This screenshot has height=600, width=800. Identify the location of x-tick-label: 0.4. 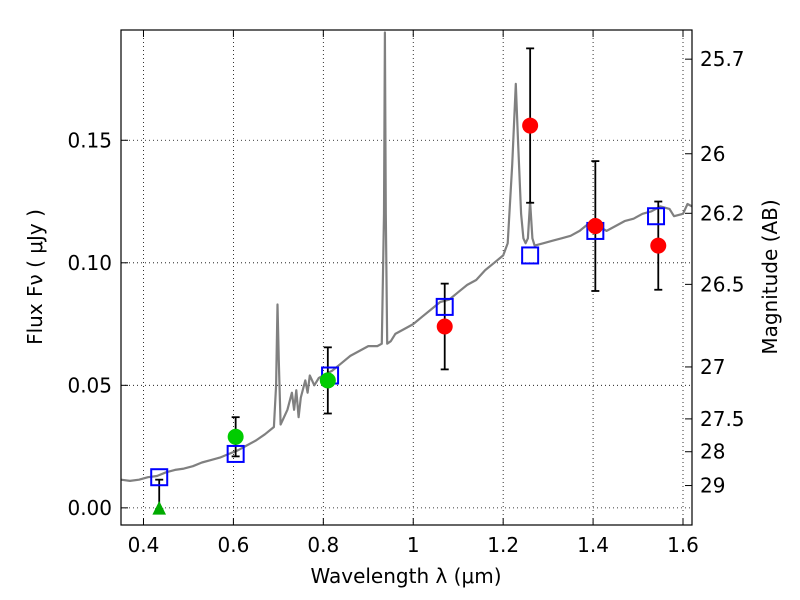
(144, 545).